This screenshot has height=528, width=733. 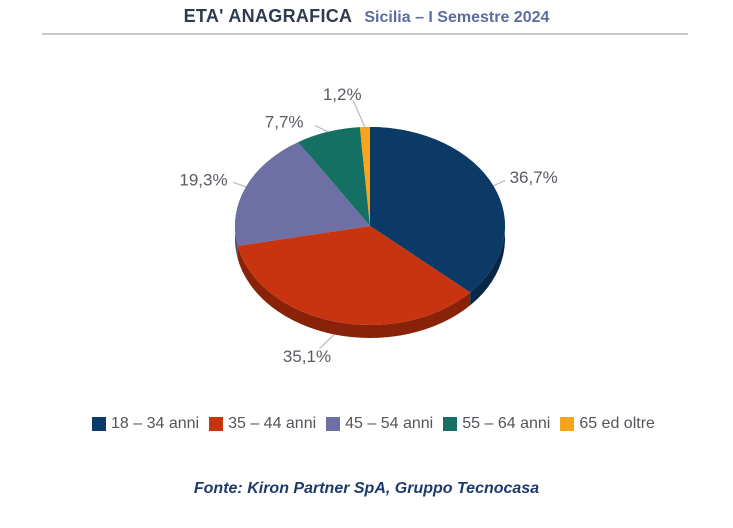 I want to click on legend-label: 18 – 34 anni, so click(x=155, y=423).